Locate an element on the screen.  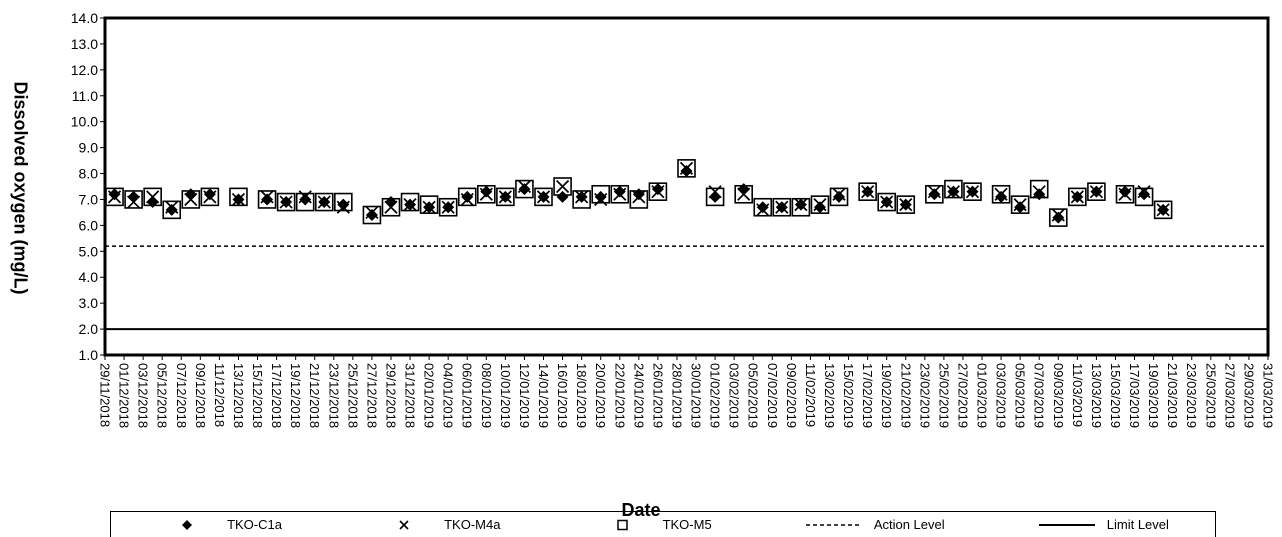
y-tick-label: 2.0 is located at coordinates (89, 329).